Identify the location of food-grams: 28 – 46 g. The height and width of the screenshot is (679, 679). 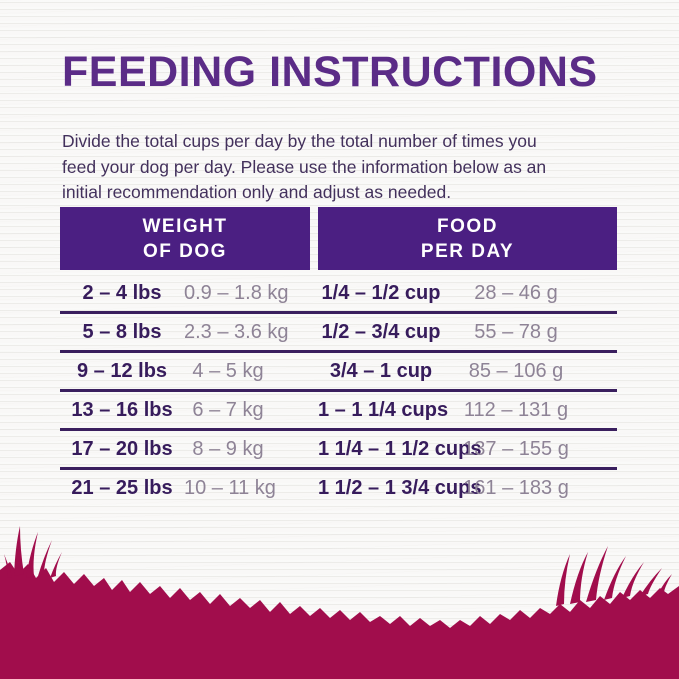
(516, 292).